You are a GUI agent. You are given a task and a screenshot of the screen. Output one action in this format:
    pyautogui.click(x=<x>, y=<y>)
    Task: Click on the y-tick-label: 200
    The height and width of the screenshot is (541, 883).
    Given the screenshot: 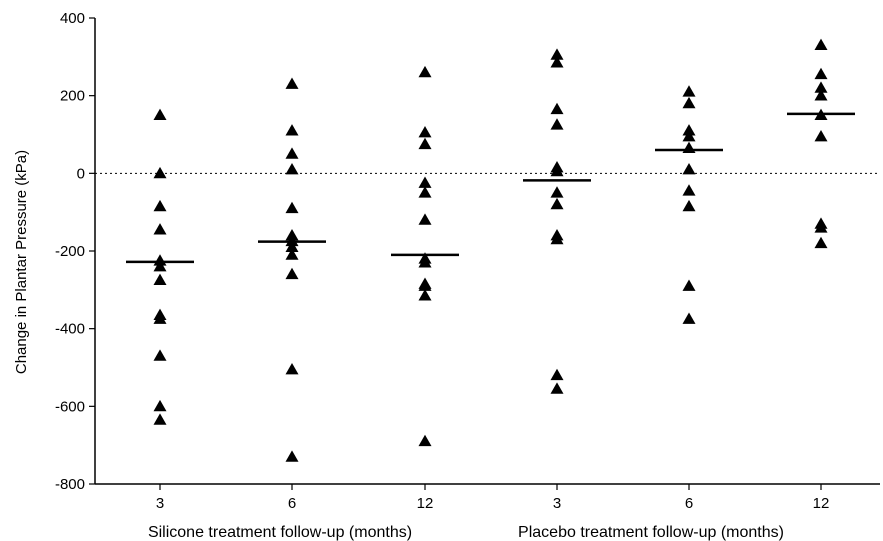 What is the action you would take?
    pyautogui.click(x=72, y=96)
    